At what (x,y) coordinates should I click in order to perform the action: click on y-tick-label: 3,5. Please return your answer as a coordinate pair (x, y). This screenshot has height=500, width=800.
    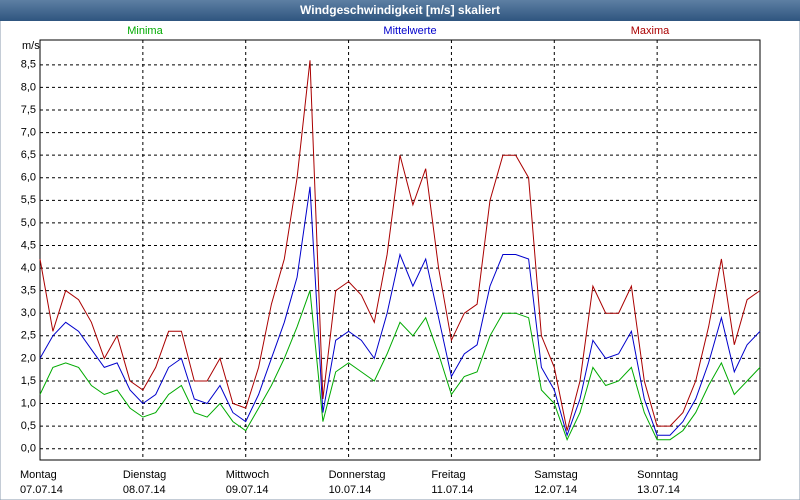
    Looking at the image, I should click on (28, 291).